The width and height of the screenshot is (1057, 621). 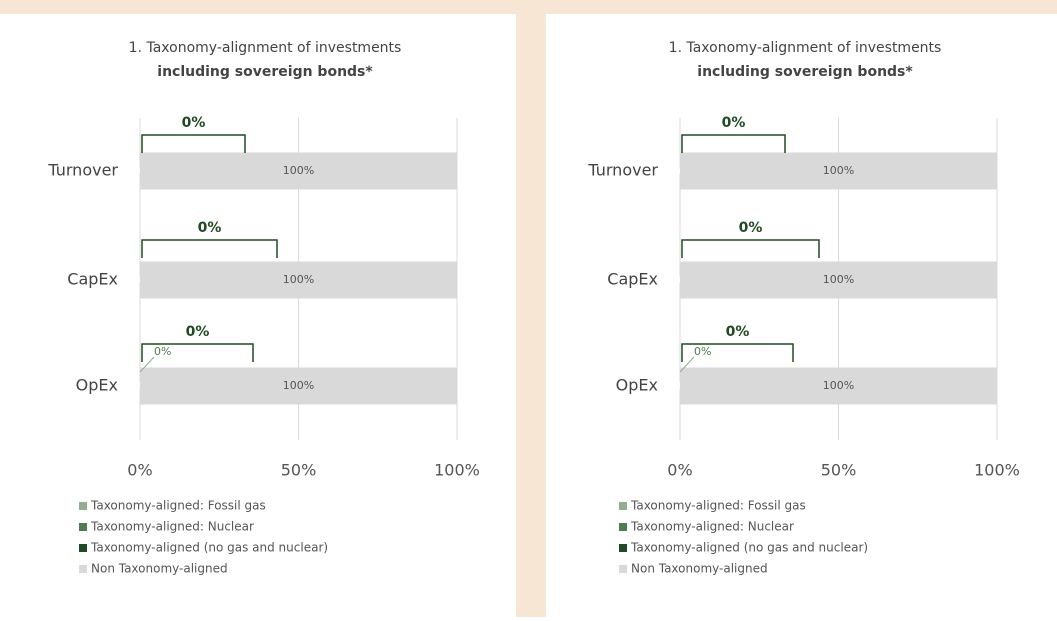 What do you see at coordinates (531, 308) in the screenshot?
I see `divider` at bounding box center [531, 308].